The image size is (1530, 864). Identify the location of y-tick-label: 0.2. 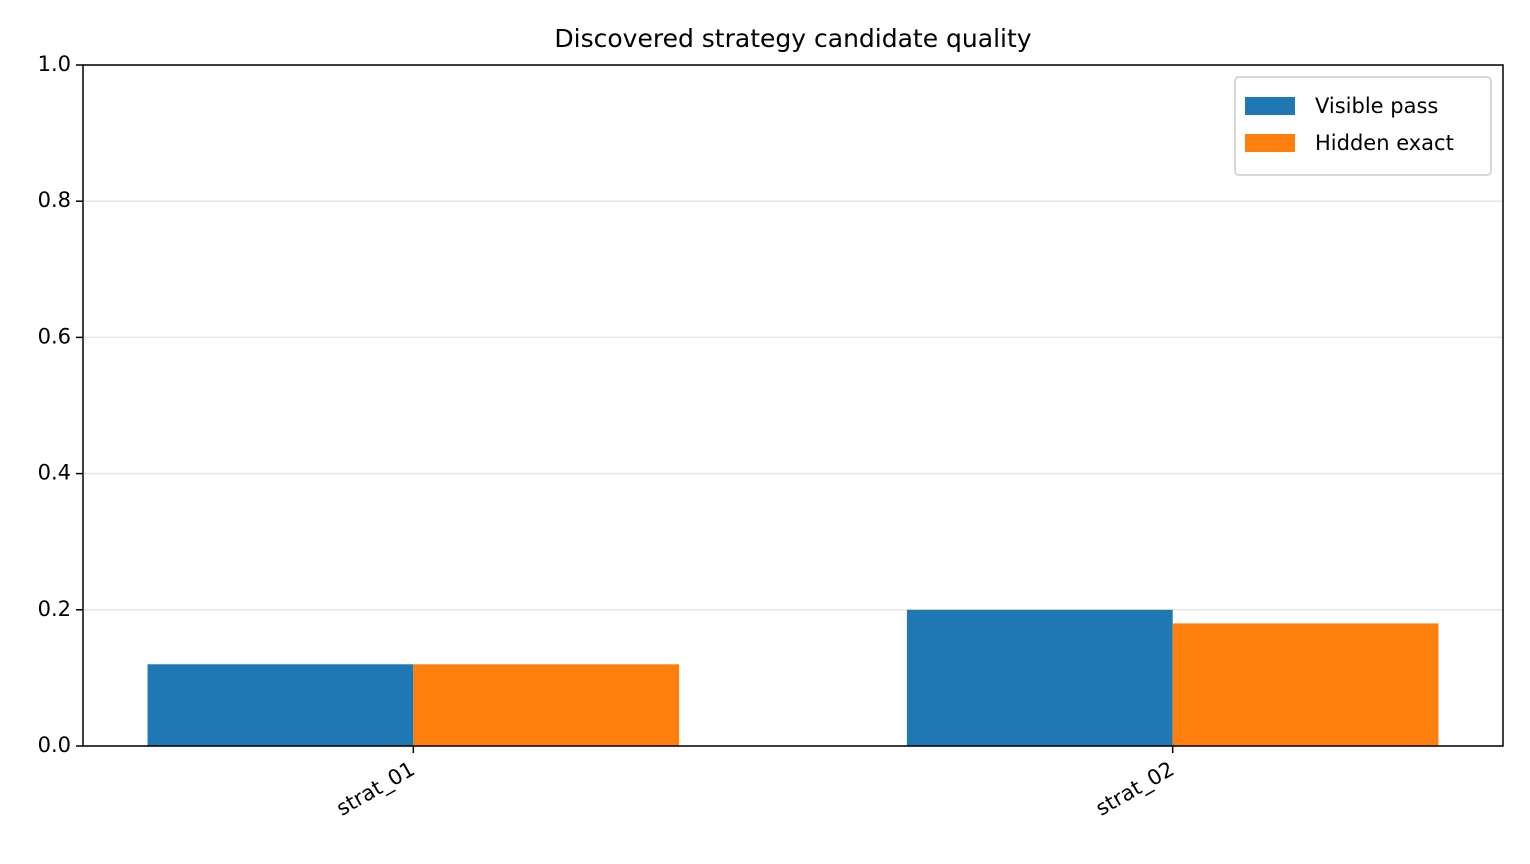
(54, 609).